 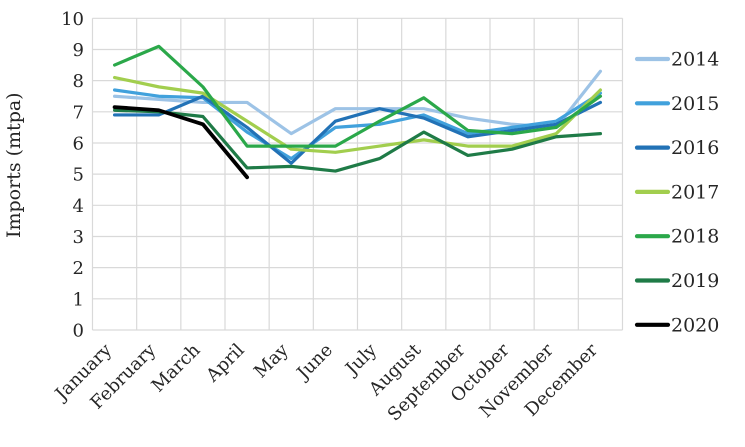 I want to click on y-tick-label-7: 7, so click(x=78, y=112).